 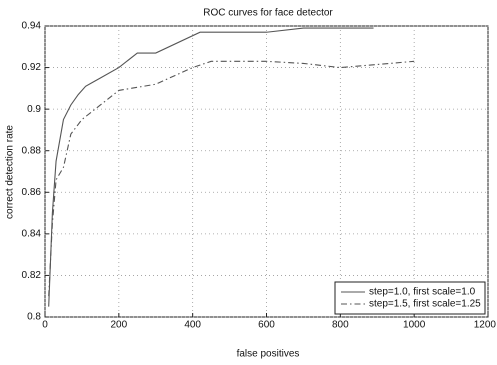 I want to click on y-tick-label: 0.8, so click(x=34, y=317).